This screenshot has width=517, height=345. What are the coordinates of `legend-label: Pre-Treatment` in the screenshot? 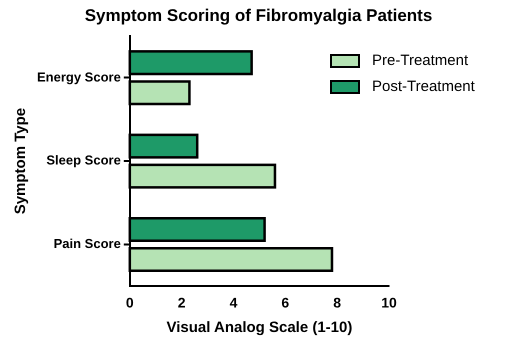 It's located at (420, 60).